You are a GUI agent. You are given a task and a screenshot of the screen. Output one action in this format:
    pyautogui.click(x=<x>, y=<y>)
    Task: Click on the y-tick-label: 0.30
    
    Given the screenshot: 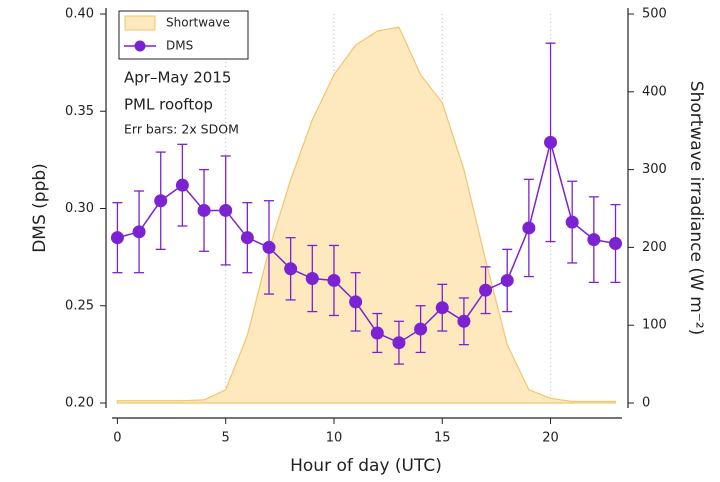 What is the action you would take?
    pyautogui.click(x=79, y=208)
    